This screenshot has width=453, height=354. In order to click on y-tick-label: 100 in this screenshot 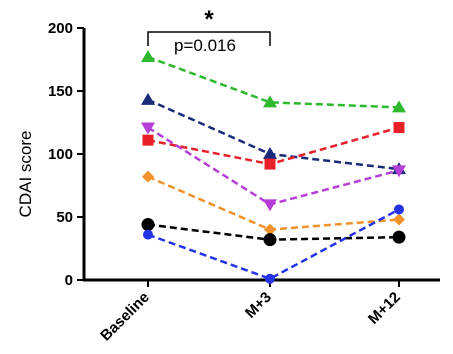, I will do `click(60, 154)`.